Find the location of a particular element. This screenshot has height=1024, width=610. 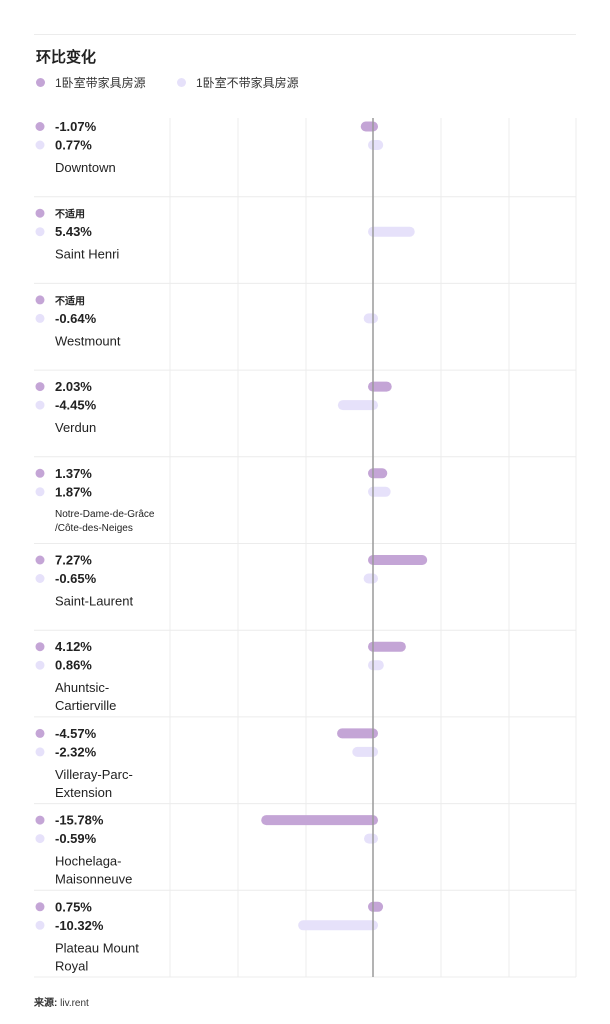

legend-label-furnished: 1卧室带家具房源 is located at coordinates (100, 83).